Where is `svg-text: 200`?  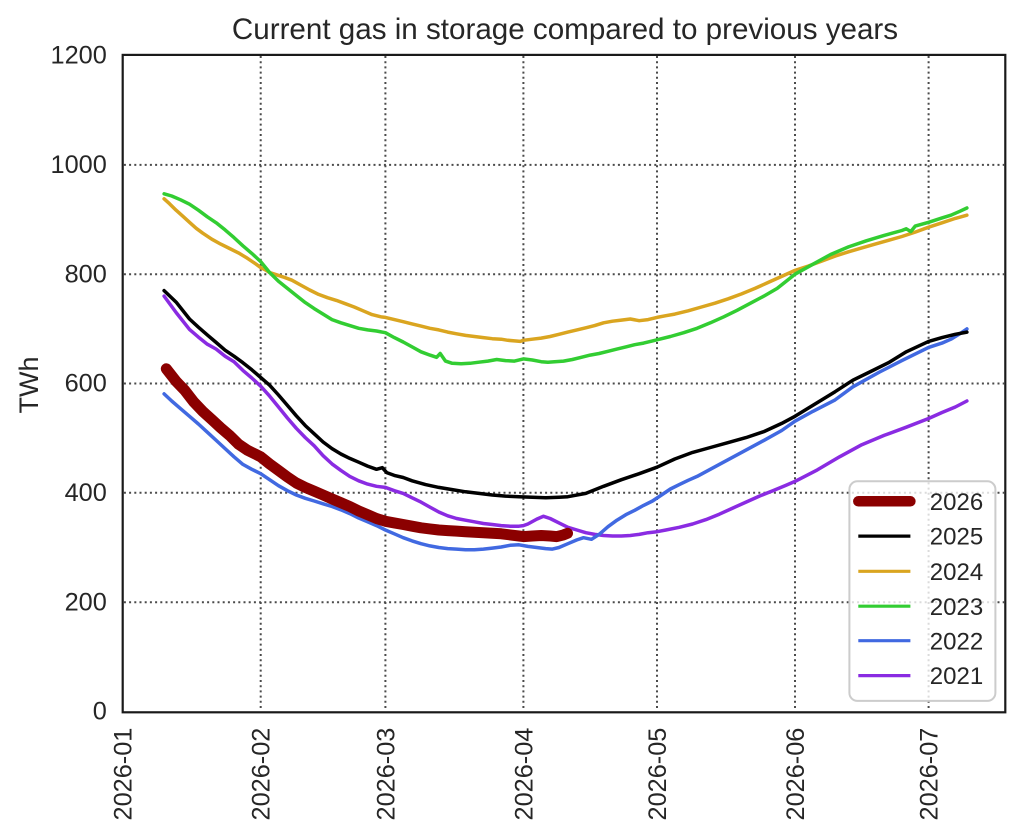 svg-text: 200 is located at coordinates (86, 602).